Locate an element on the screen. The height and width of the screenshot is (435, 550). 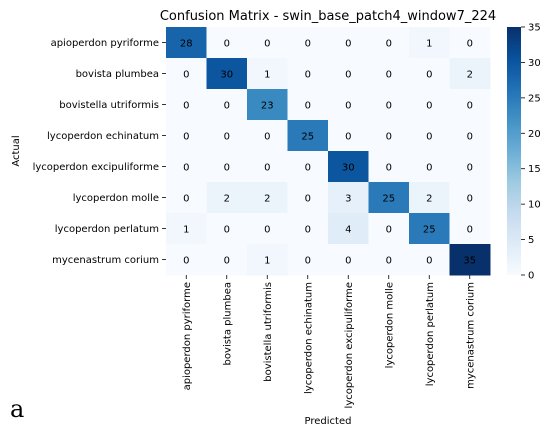
row-tick-label: lycoperdon excipuliforme is located at coordinates (96, 167).